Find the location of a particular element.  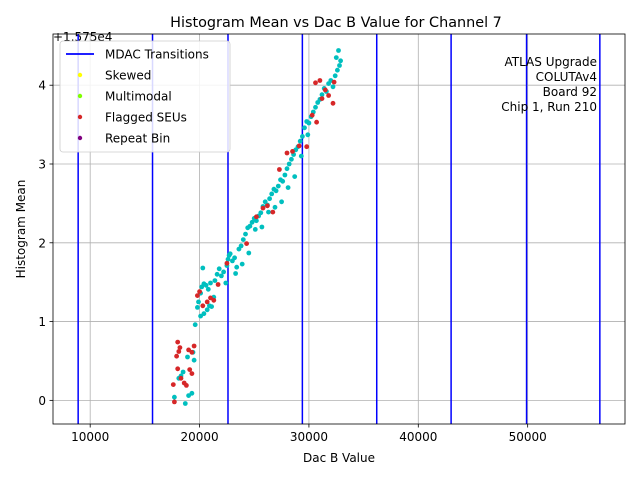

x-tick-label: 30000 is located at coordinates (309, 437).